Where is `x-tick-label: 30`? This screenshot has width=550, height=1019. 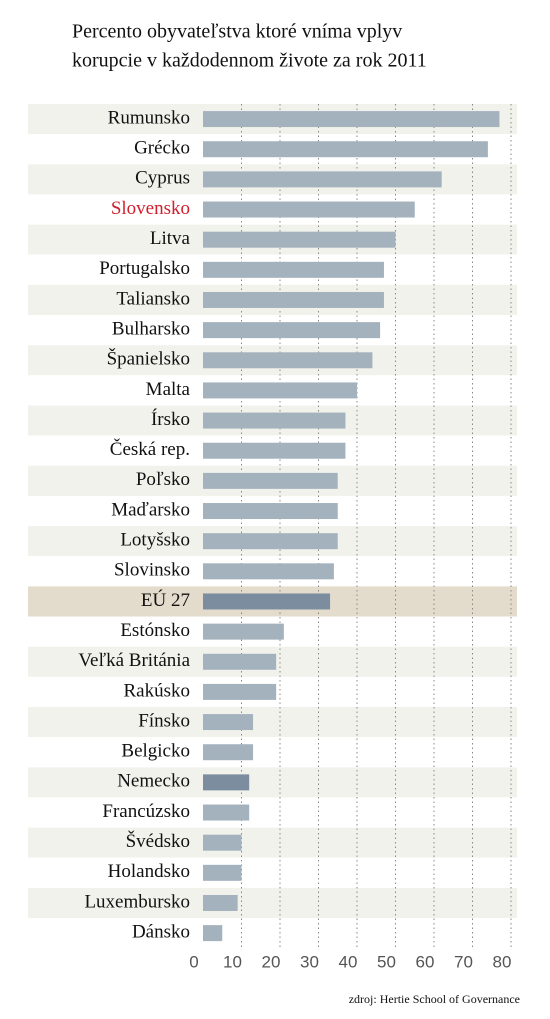 x-tick-label: 30 is located at coordinates (309, 962).